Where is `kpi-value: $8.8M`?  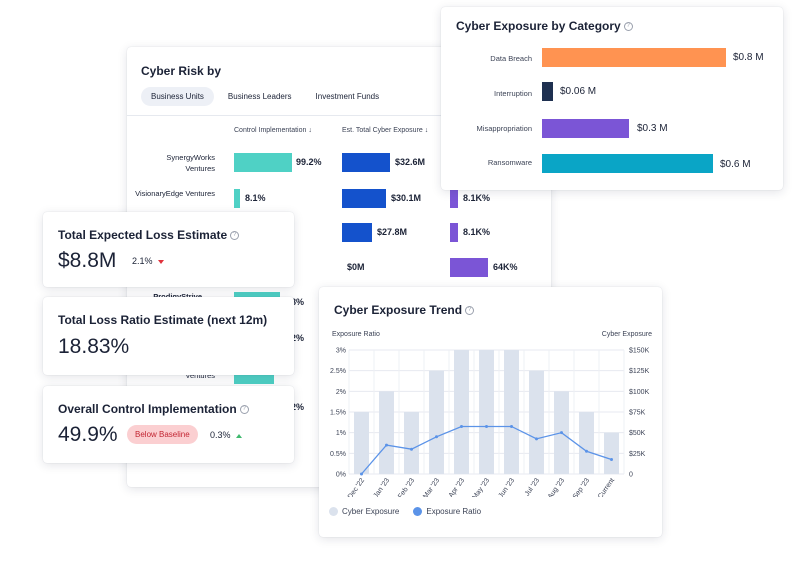
kpi-value: $8.8M is located at coordinates (87, 260).